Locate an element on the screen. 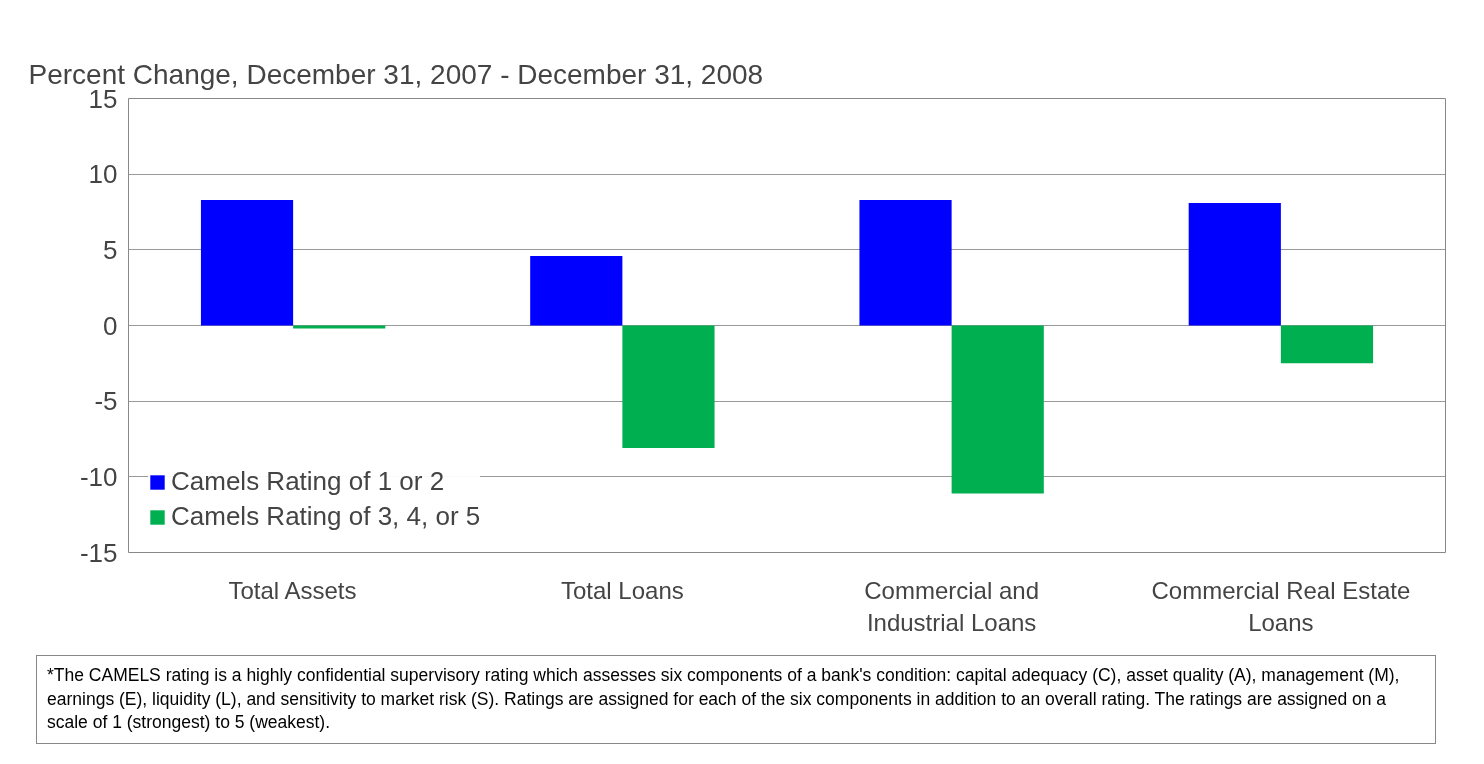 The height and width of the screenshot is (764, 1484). x-tick-label: Commercial and Industrial Loans is located at coordinates (951, 606).